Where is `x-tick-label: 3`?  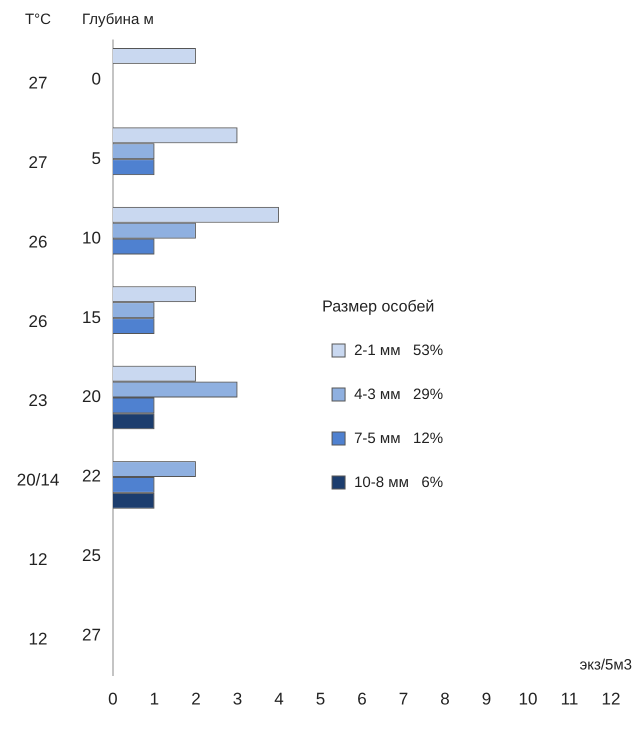
x-tick-label: 3 is located at coordinates (237, 698).